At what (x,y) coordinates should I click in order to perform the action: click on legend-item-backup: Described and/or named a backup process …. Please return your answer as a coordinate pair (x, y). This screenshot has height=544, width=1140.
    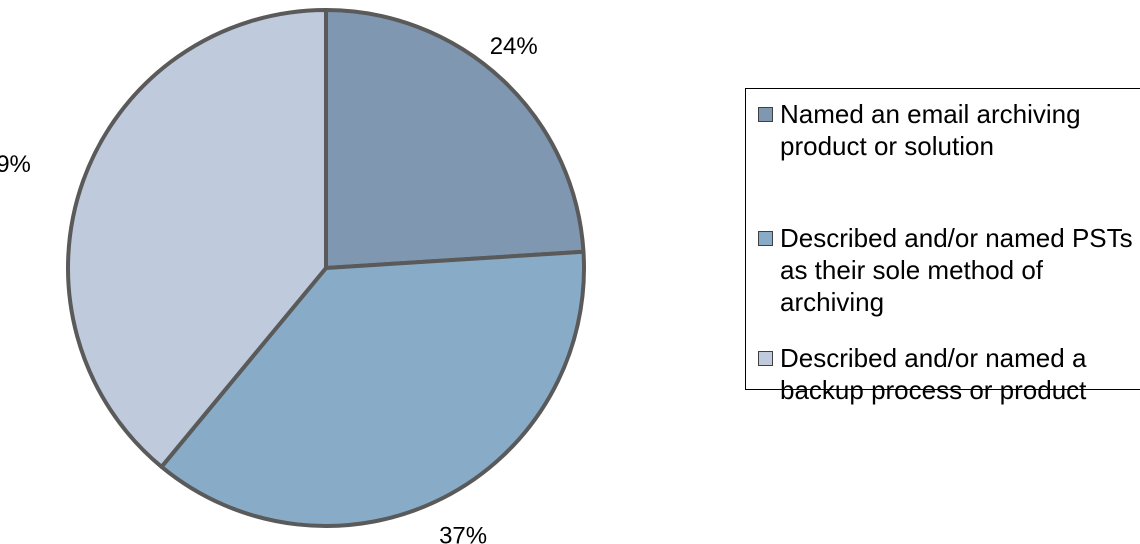
    Looking at the image, I should click on (949, 374).